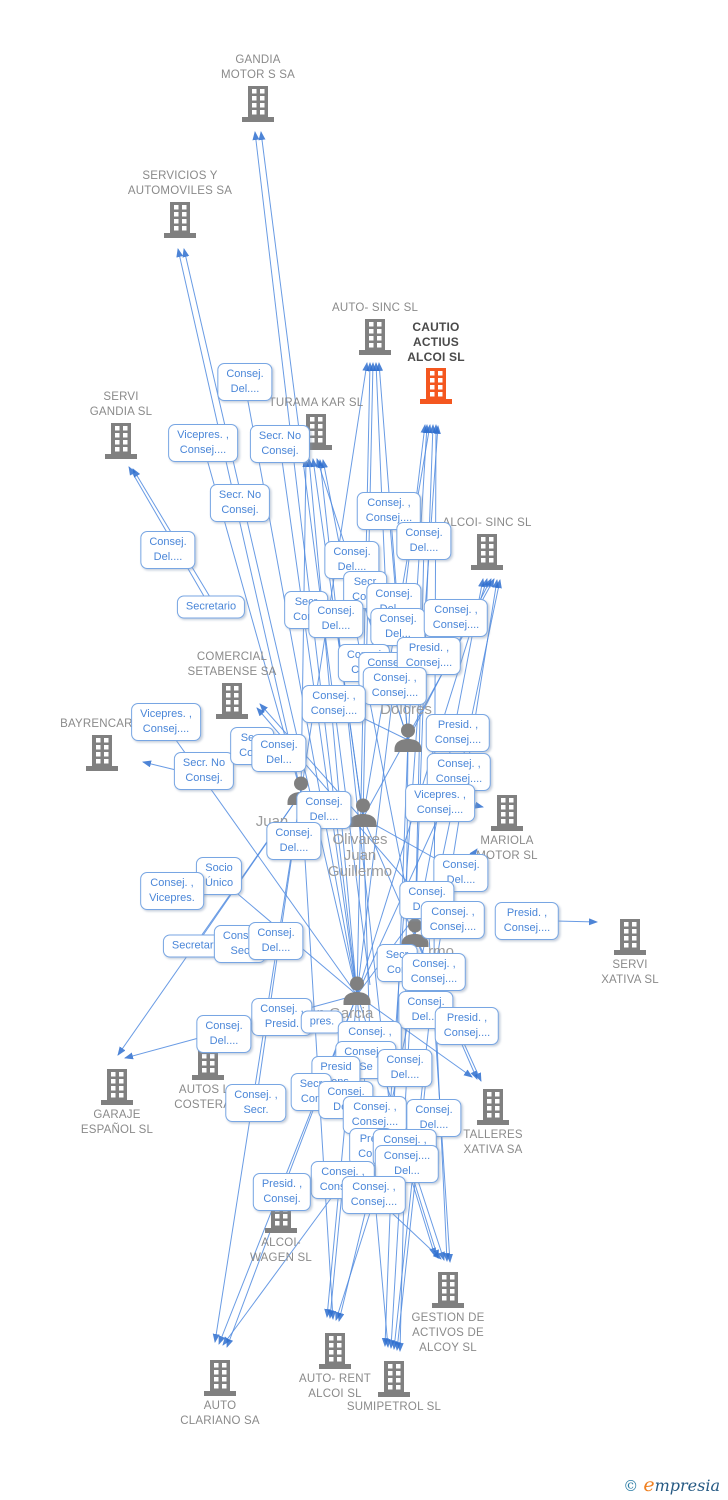 Image resolution: width=728 pixels, height=1500 pixels. What do you see at coordinates (630, 980) in the screenshot?
I see `company-label-line: XATIVA SL` at bounding box center [630, 980].